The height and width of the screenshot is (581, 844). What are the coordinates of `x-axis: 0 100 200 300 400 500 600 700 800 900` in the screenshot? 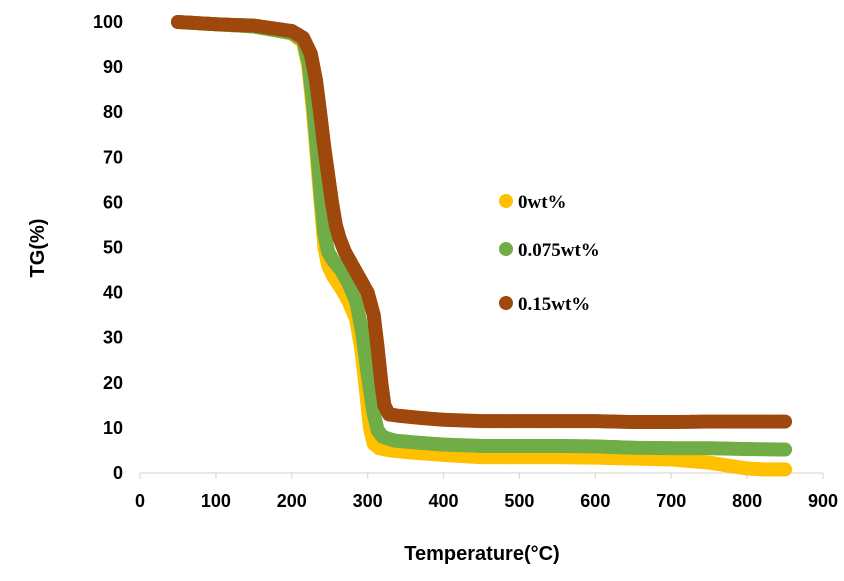 It's located at (486, 491).